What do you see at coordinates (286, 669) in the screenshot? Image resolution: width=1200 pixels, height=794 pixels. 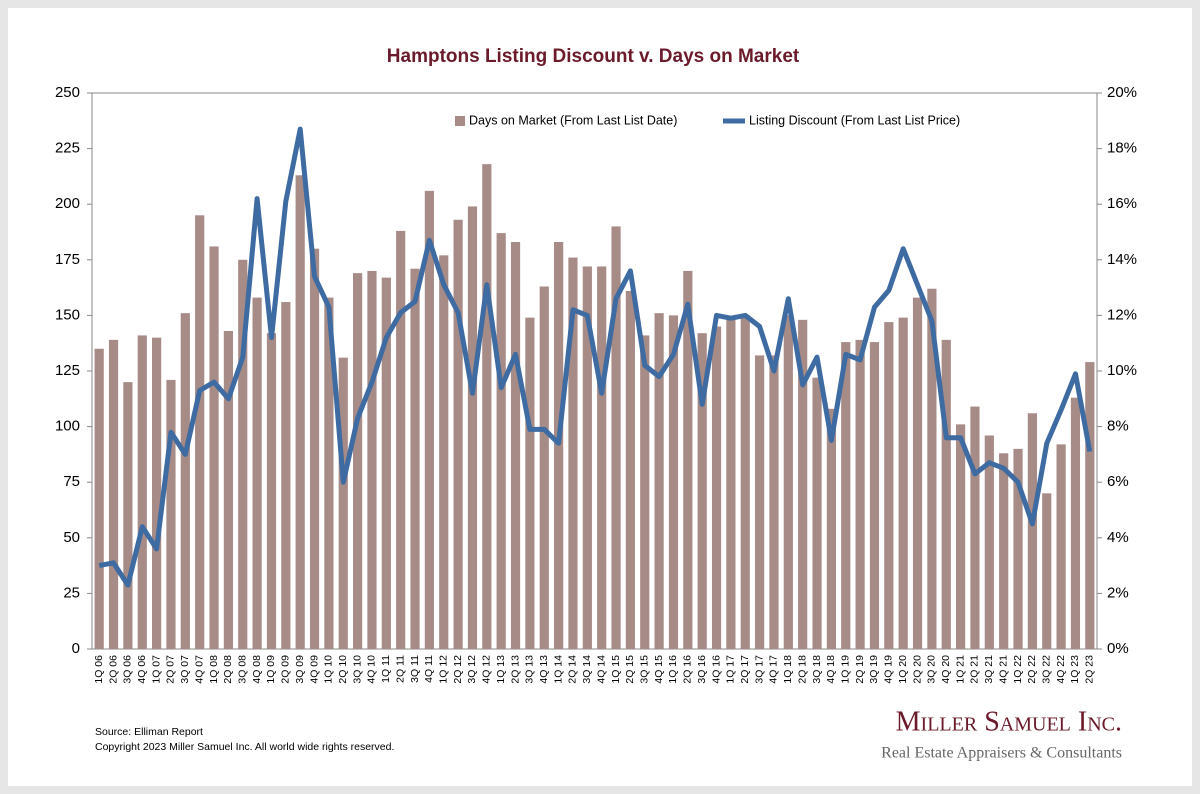 I see `x-tick-label: 2Q 09` at bounding box center [286, 669].